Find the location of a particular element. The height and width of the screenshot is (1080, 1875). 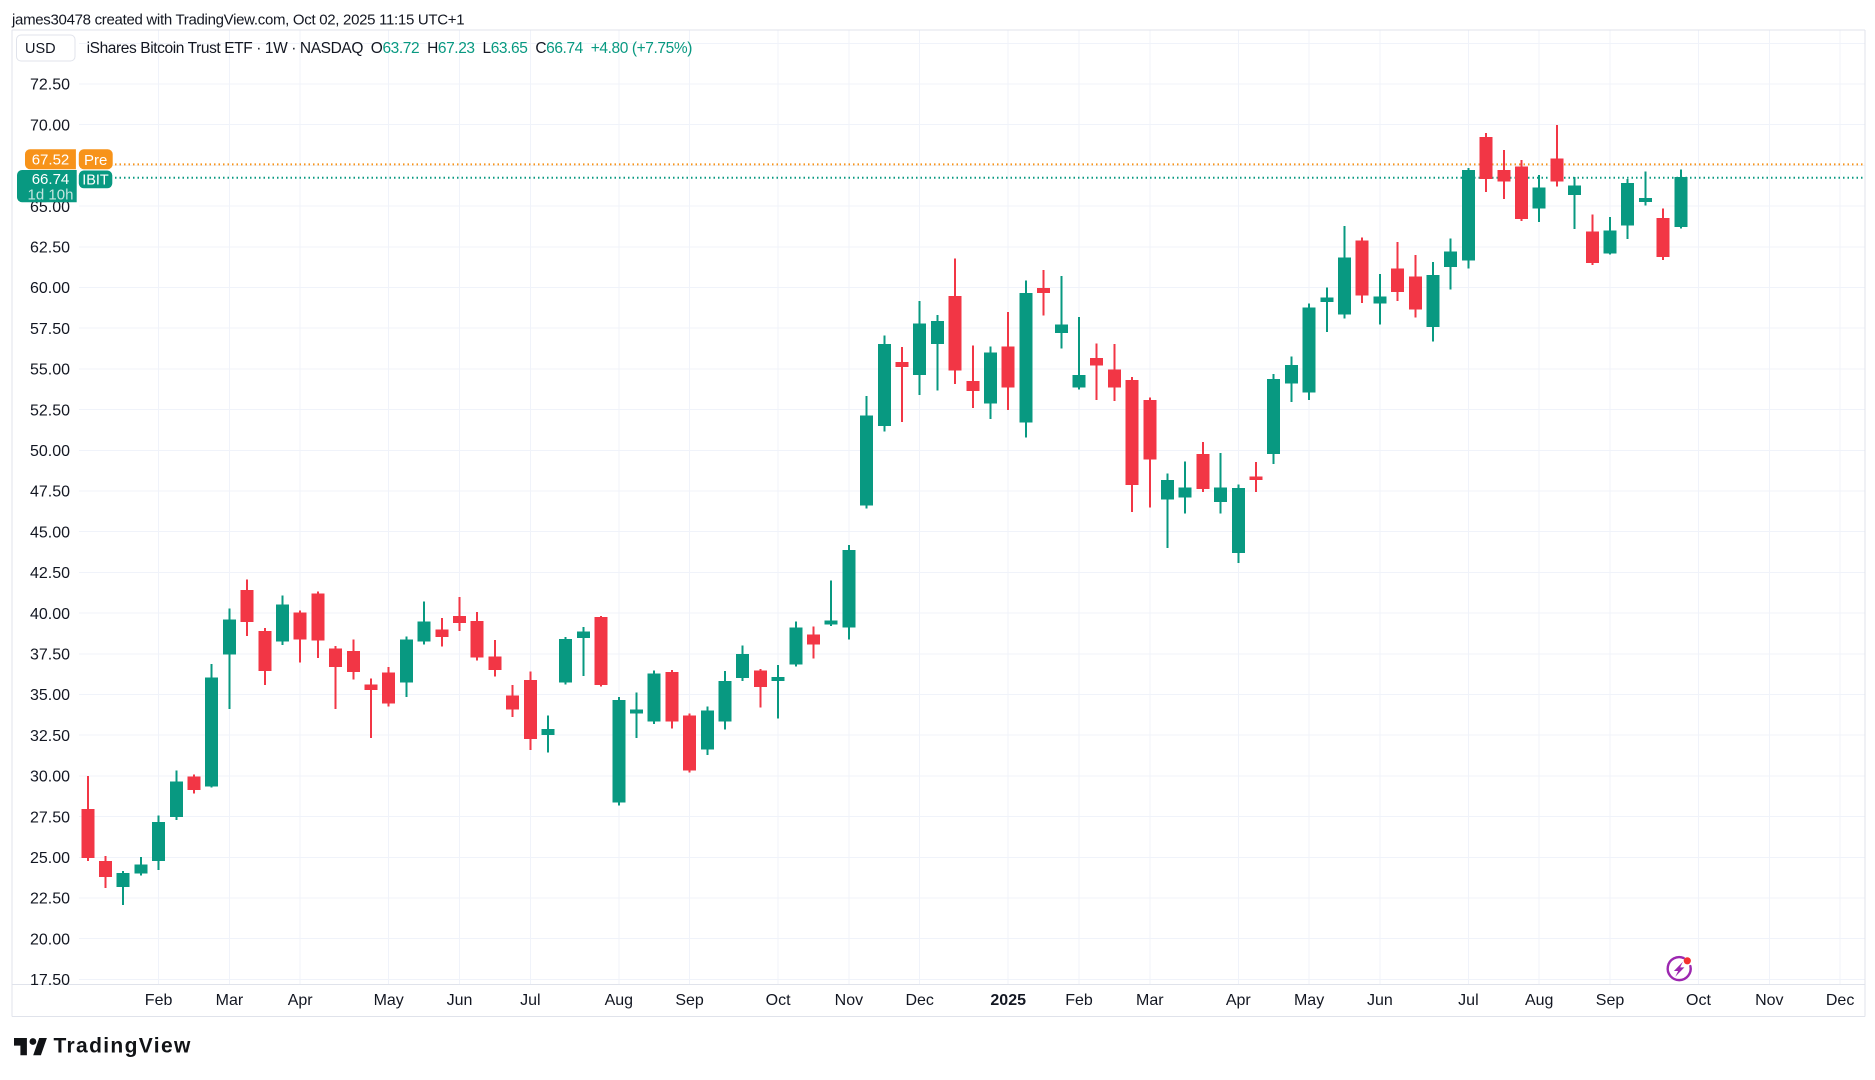

svg-text: TradingView is located at coordinates (123, 1046).